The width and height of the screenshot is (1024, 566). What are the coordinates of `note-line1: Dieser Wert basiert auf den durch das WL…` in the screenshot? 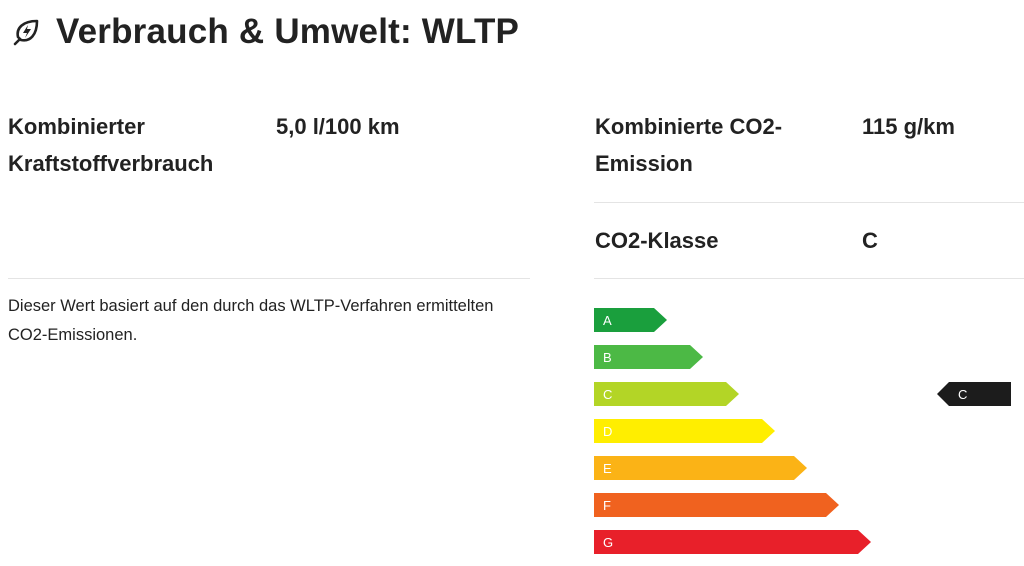 It's located at (251, 306).